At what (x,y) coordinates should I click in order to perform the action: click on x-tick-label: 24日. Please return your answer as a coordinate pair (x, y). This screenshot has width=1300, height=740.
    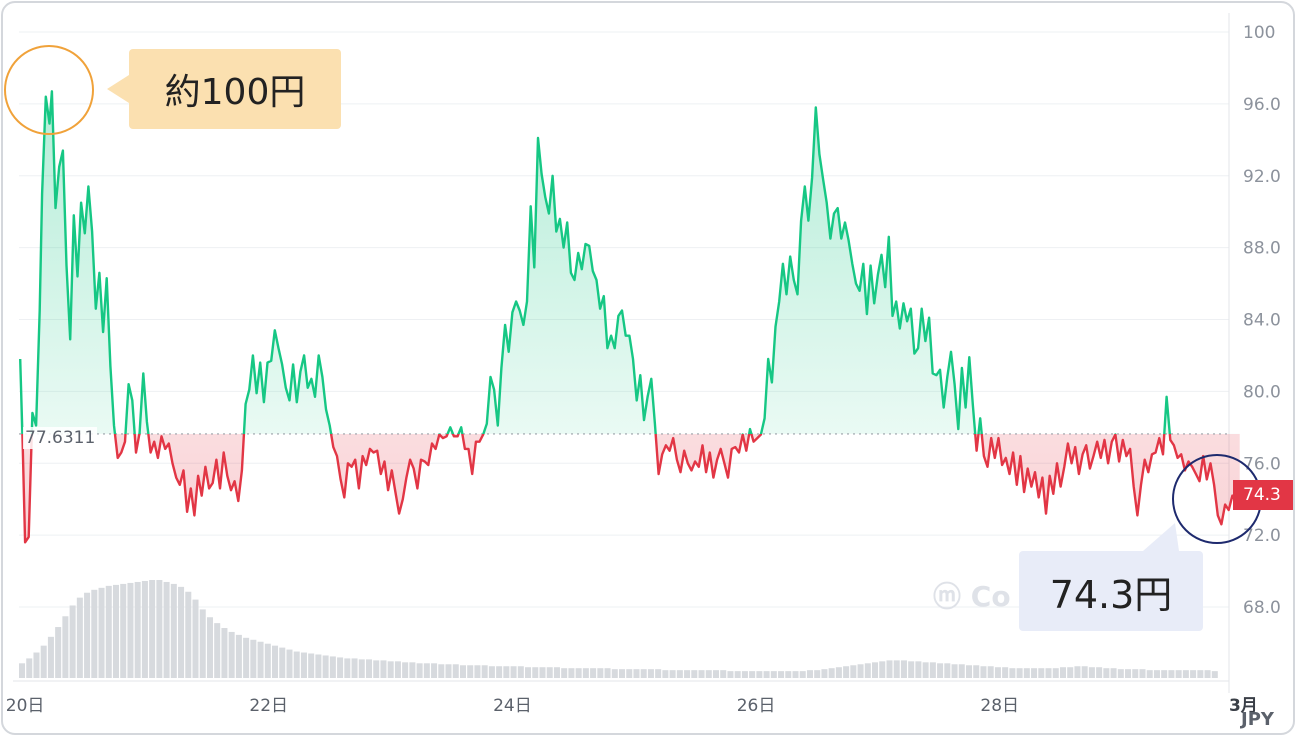
    Looking at the image, I should click on (512, 706).